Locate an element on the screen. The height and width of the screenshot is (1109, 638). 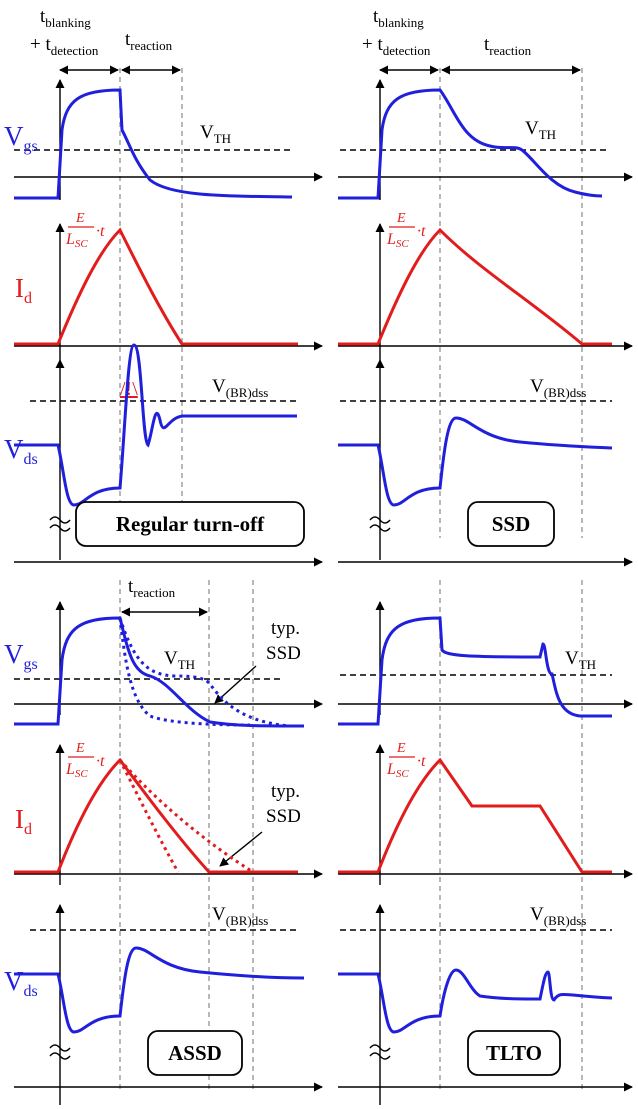
id-typ-ssd-curve is located at coordinates (186, 816).